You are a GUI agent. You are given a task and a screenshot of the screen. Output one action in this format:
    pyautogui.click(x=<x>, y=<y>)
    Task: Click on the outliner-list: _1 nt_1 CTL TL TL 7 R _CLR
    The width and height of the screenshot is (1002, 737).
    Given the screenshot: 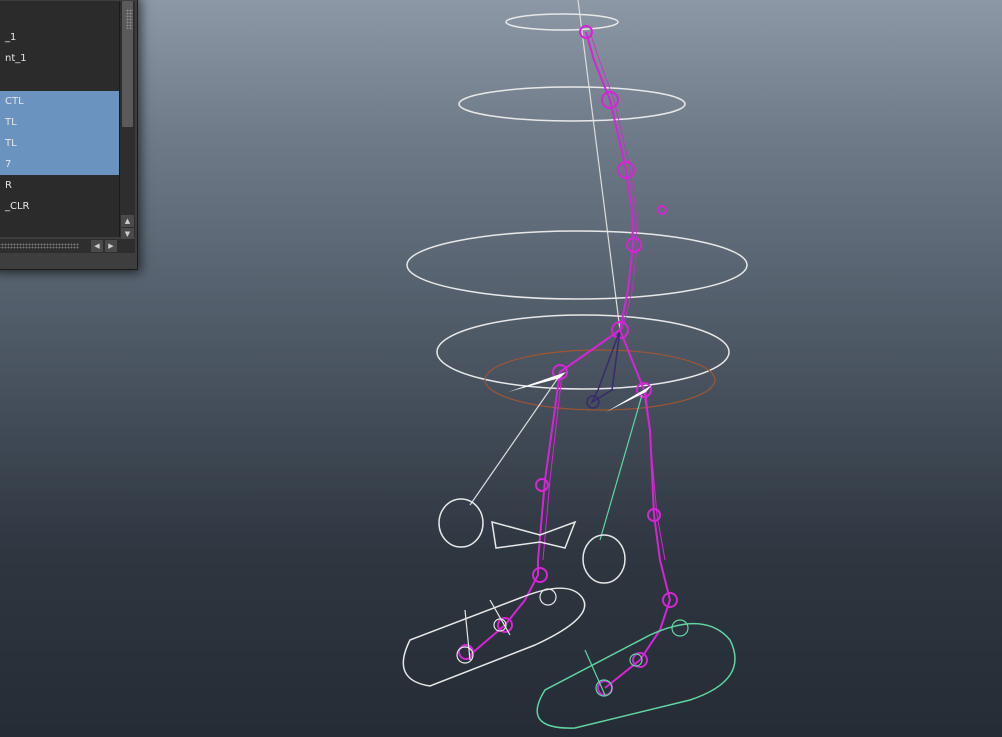 What is the action you would take?
    pyautogui.click(x=60, y=119)
    